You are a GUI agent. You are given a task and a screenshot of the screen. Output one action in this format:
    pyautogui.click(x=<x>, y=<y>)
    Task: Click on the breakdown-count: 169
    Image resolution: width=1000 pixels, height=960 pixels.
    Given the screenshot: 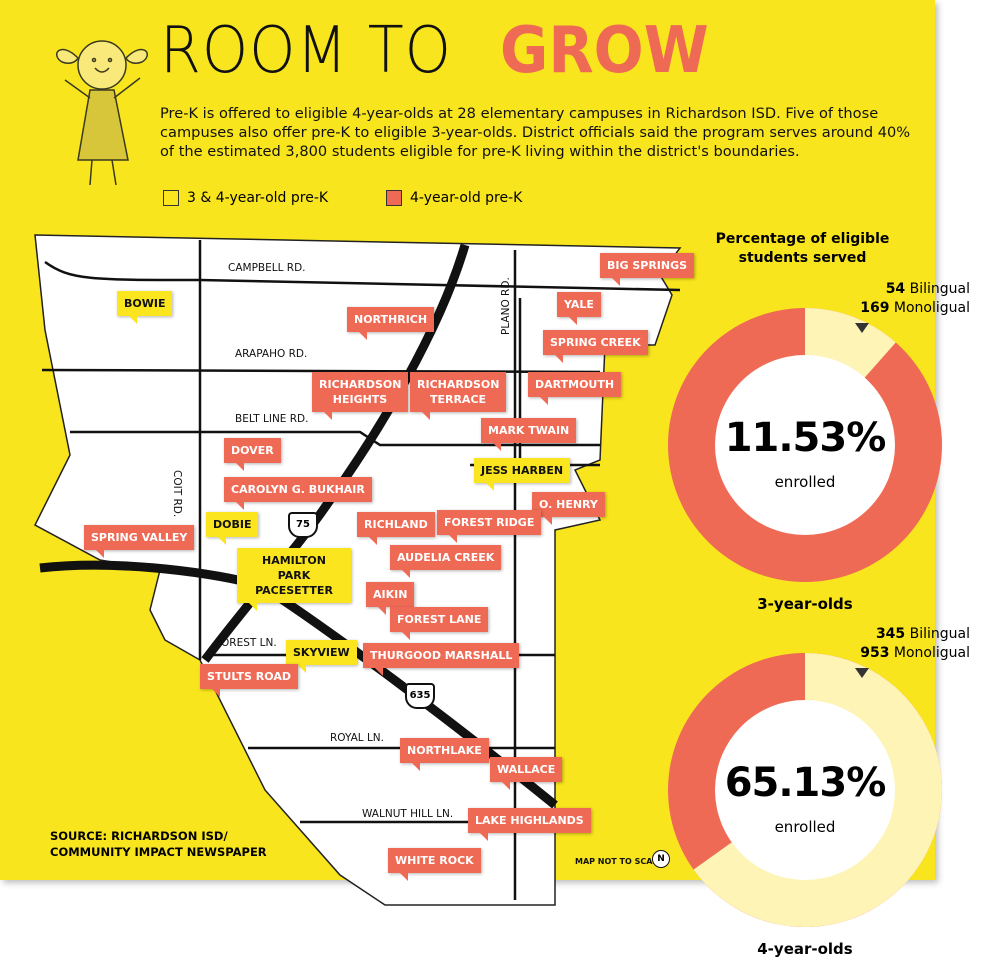 What is the action you would take?
    pyautogui.click(x=875, y=308)
    